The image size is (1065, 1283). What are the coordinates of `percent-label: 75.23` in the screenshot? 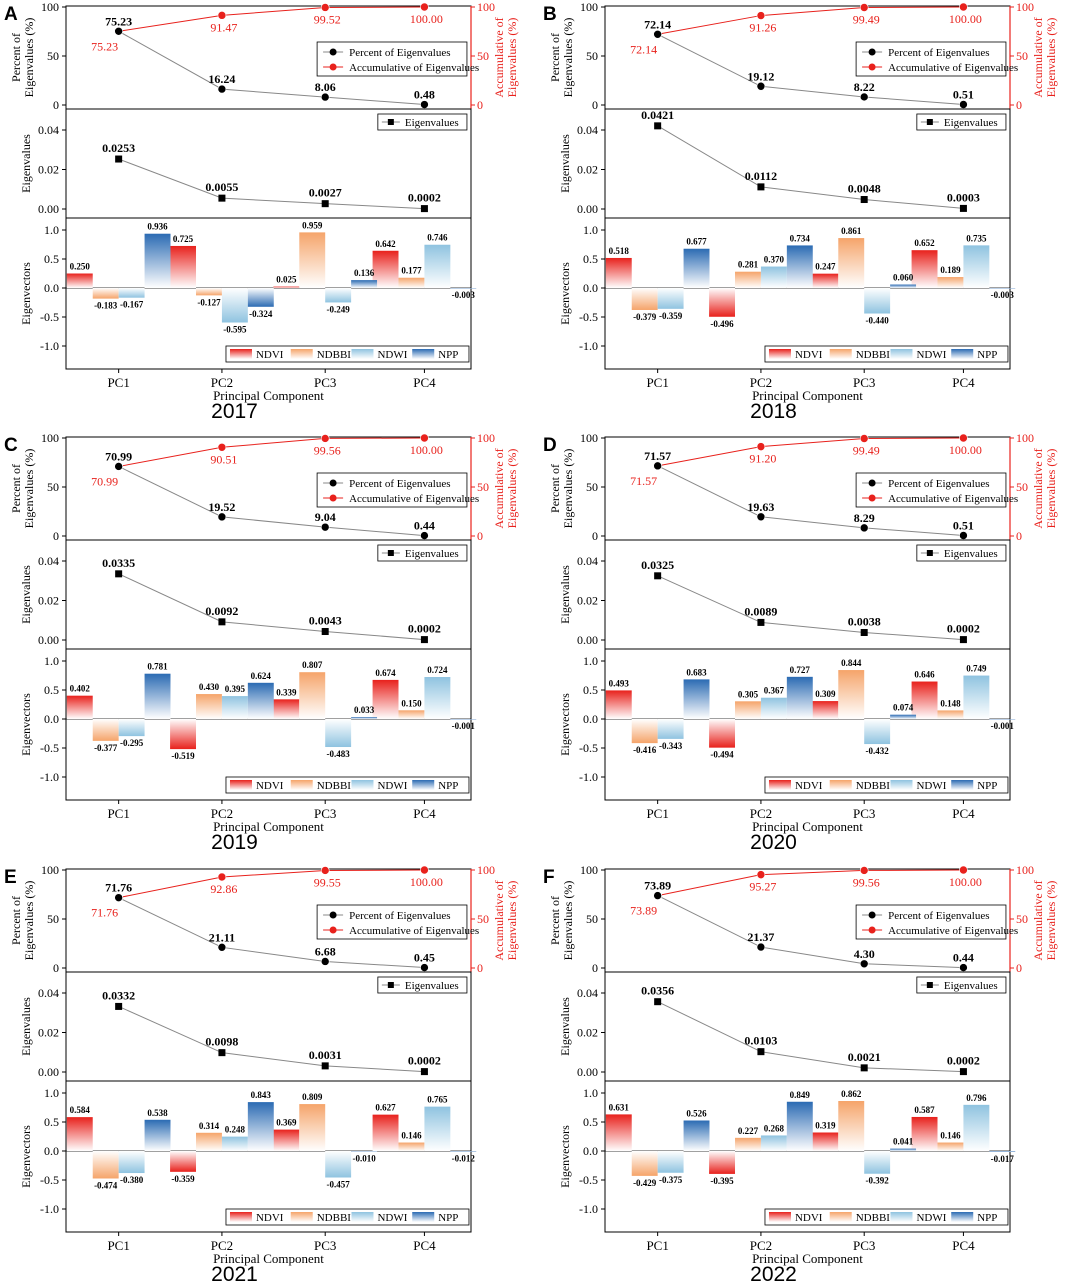 It's located at (118, 21).